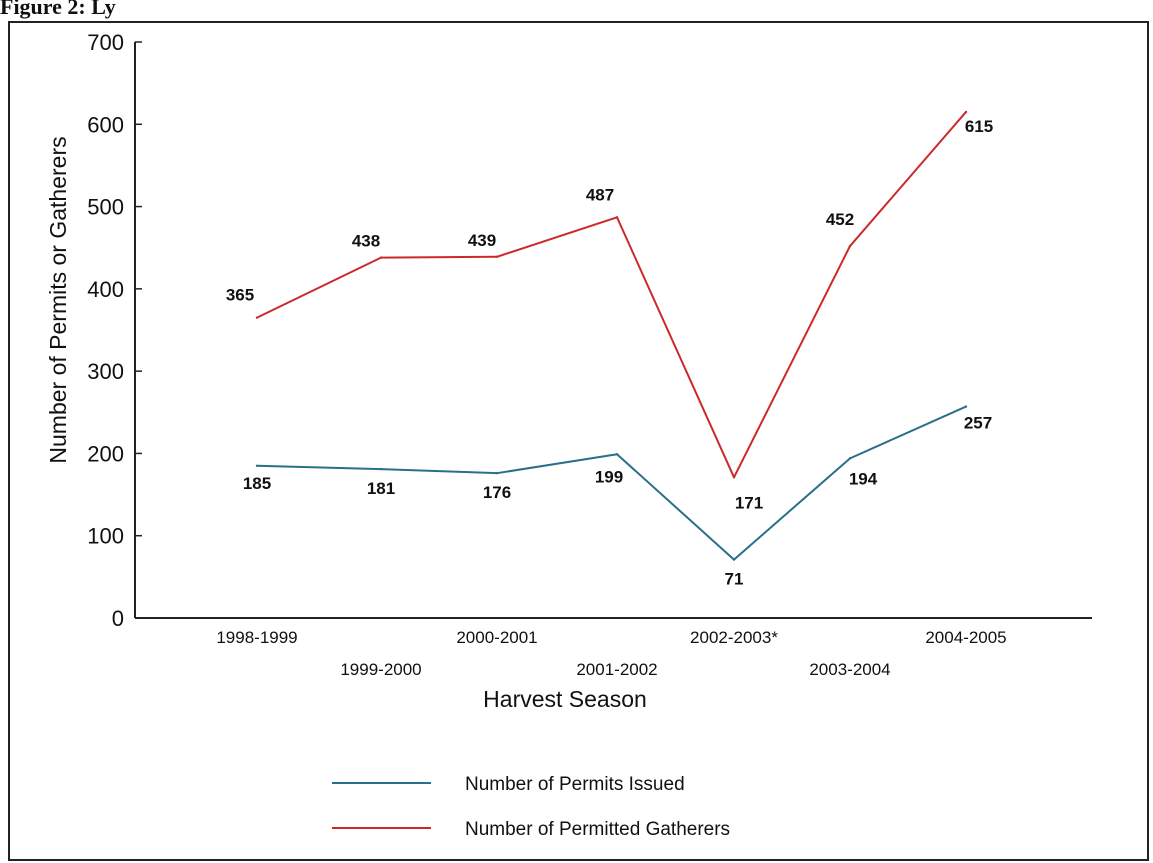 The image size is (1153, 863). What do you see at coordinates (616, 669) in the screenshot?
I see `x-tick-label: 2001-2002` at bounding box center [616, 669].